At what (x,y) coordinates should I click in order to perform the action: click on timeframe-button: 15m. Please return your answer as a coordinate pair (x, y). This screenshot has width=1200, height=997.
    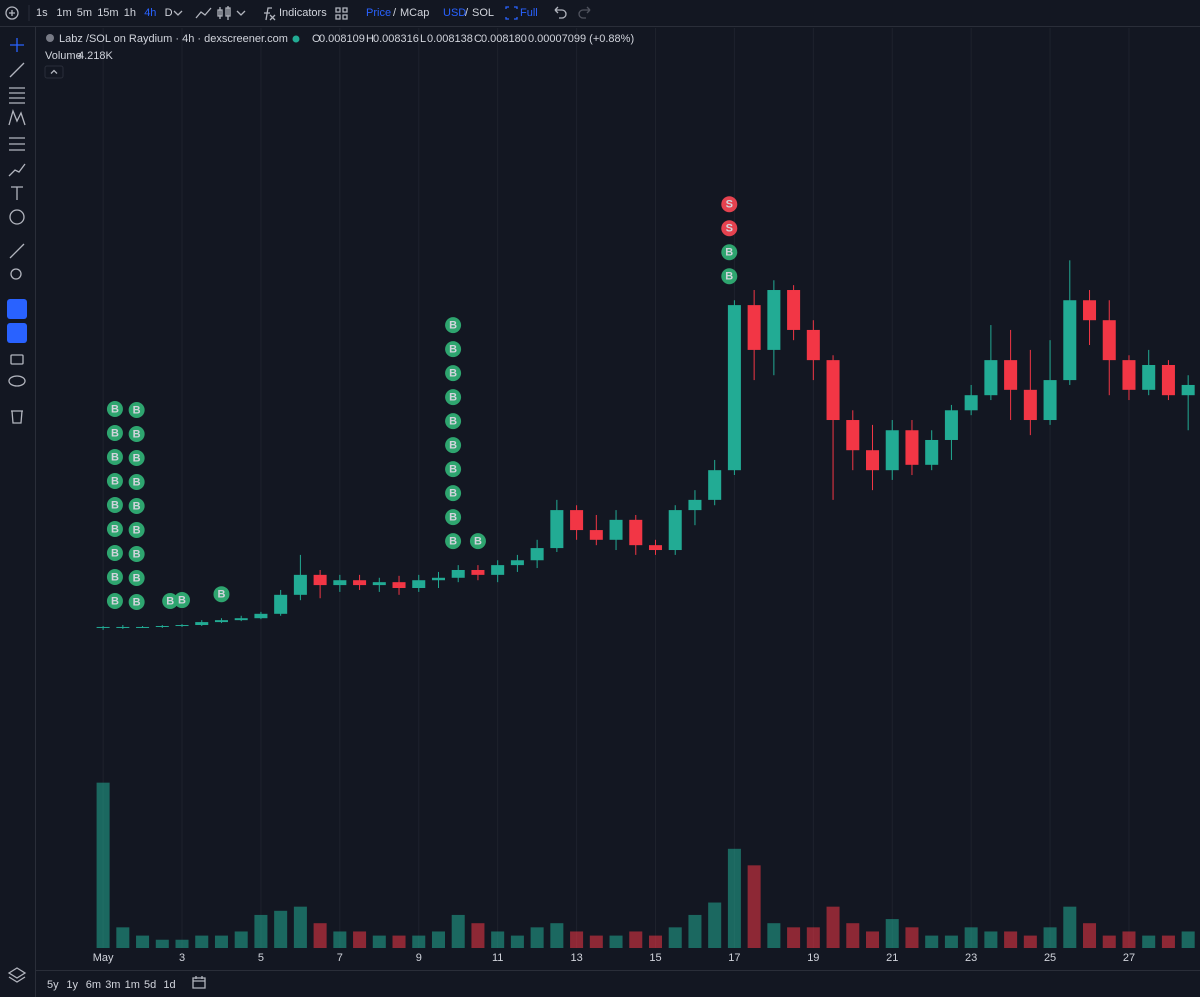
    Looking at the image, I should click on (107, 13).